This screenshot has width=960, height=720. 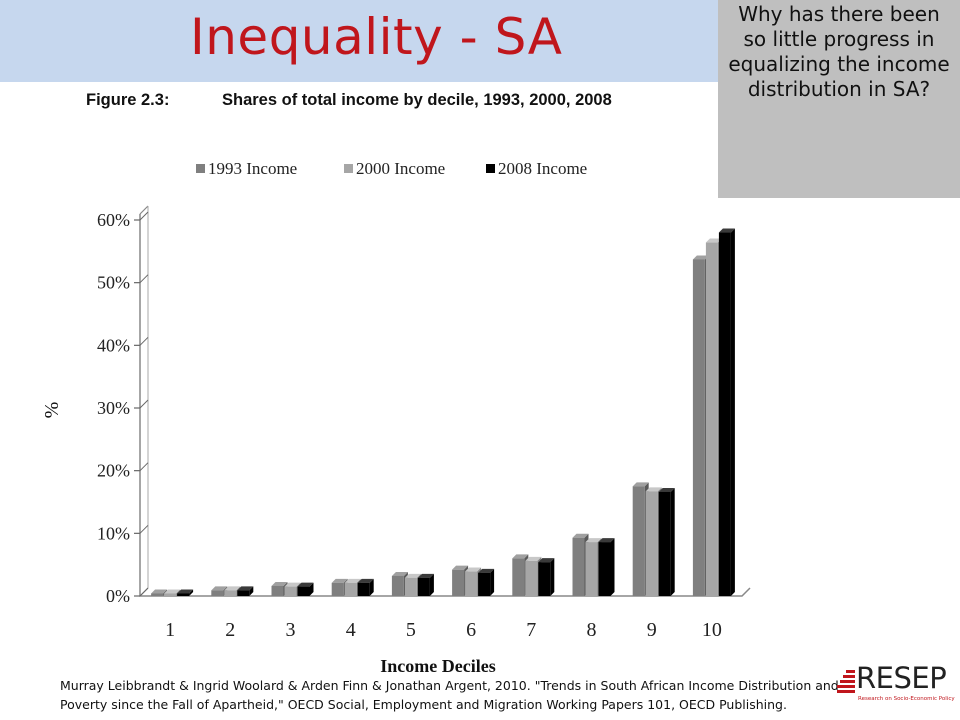 I want to click on y-tick-label: 60%, so click(x=113, y=220).